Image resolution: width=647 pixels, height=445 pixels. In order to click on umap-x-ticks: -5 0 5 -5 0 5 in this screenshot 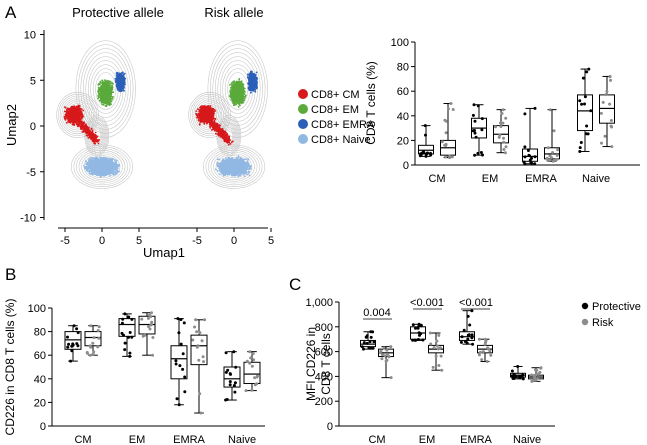, I will do `click(167, 237)`.